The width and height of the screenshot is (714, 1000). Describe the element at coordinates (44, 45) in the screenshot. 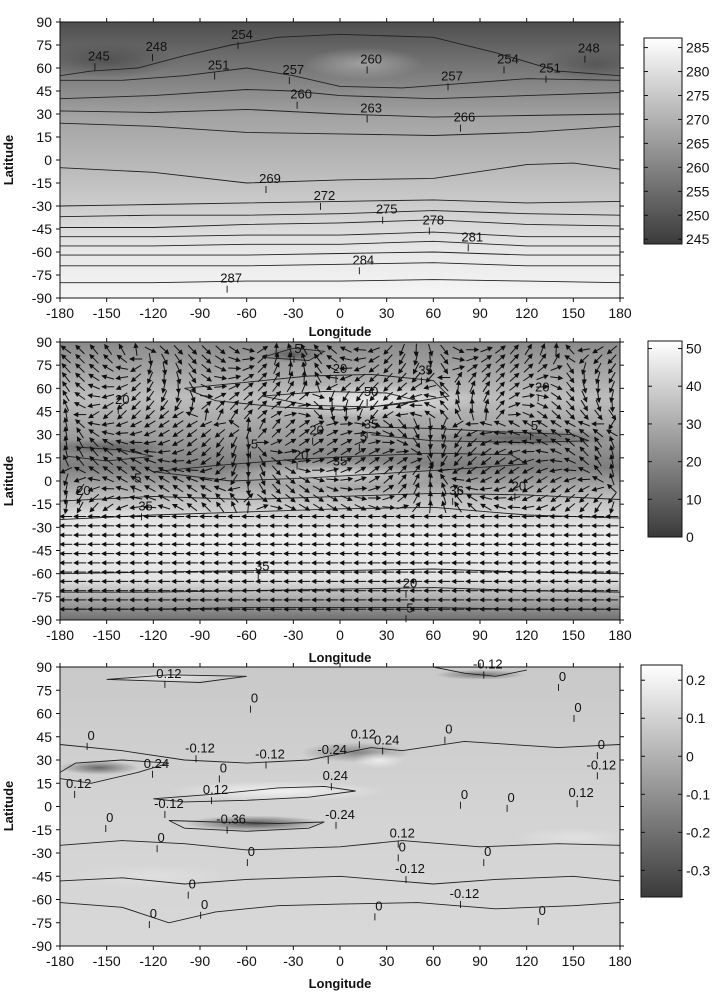

I see `y-tick-label: 75` at that location.